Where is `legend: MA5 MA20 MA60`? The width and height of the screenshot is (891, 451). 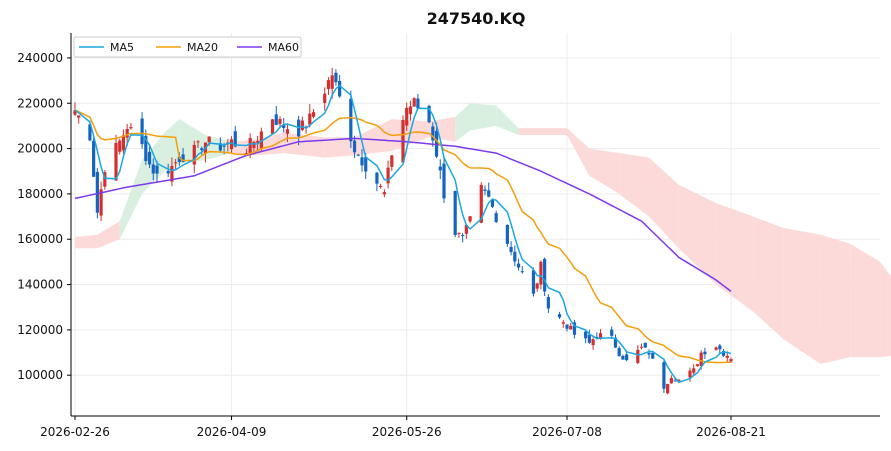 legend: MA5 MA20 MA60 is located at coordinates (187, 47).